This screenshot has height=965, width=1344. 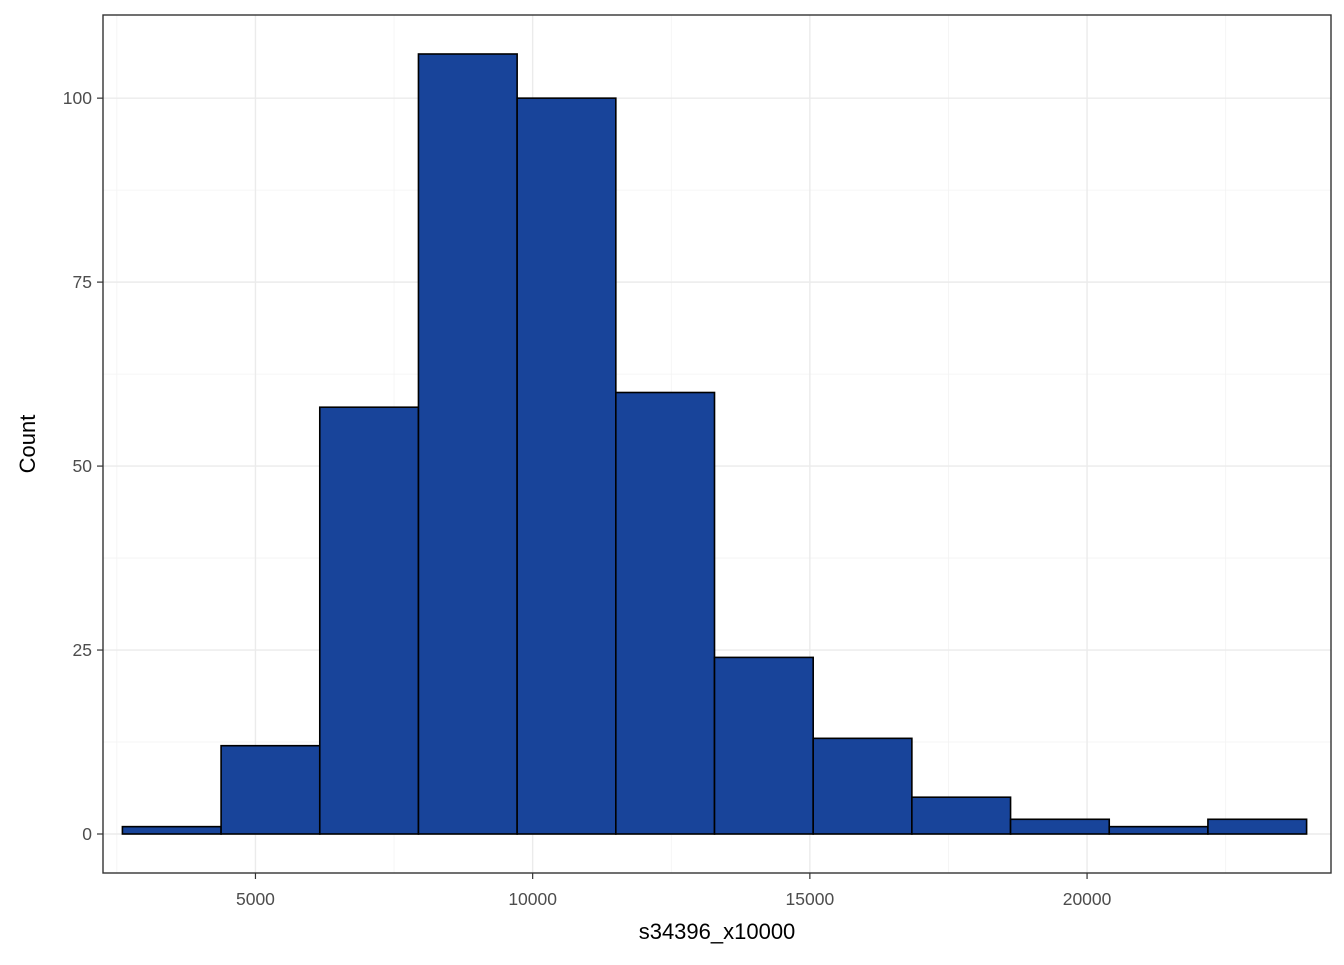 What do you see at coordinates (717, 931) in the screenshot?
I see `x-axis-title: s34396_x10000` at bounding box center [717, 931].